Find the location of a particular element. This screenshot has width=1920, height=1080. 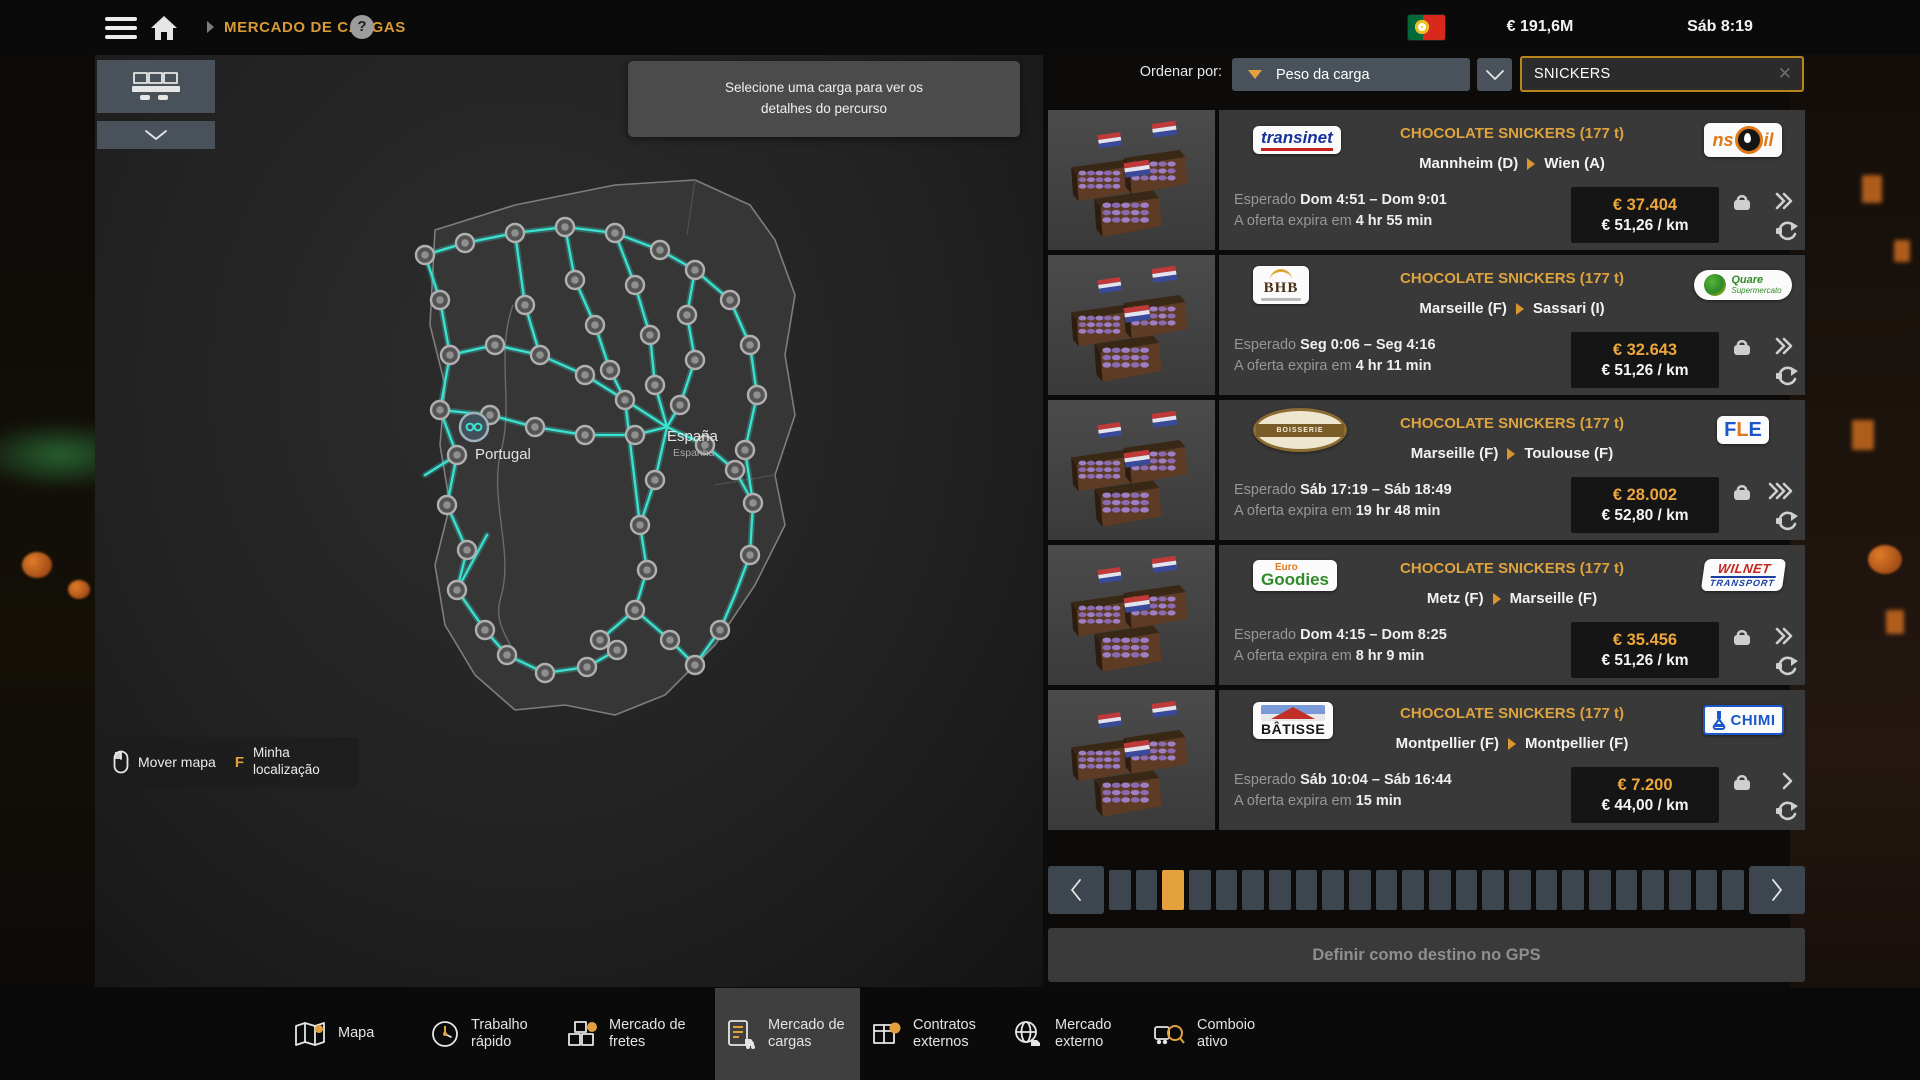

collapse-map-options-button is located at coordinates (156, 135).